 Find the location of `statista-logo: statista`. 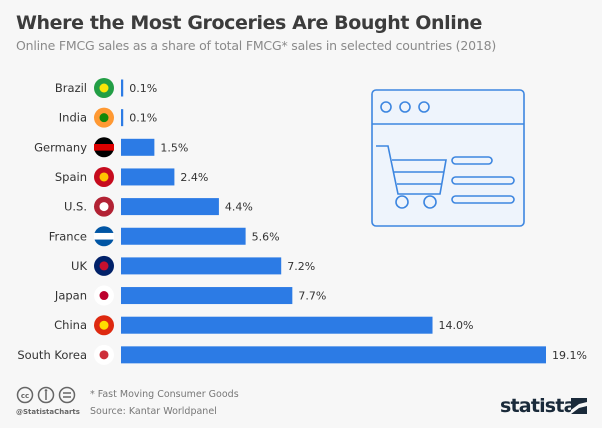

statista-logo: statista is located at coordinates (538, 406).